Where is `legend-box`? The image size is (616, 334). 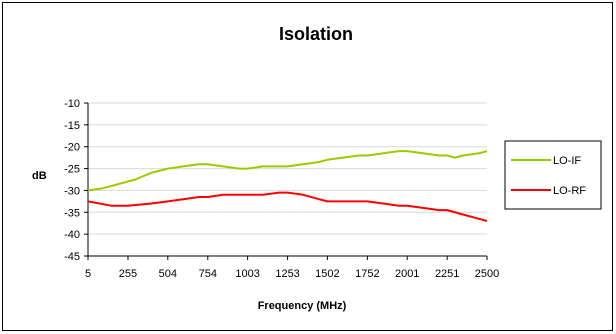
legend-box is located at coordinates (553, 175).